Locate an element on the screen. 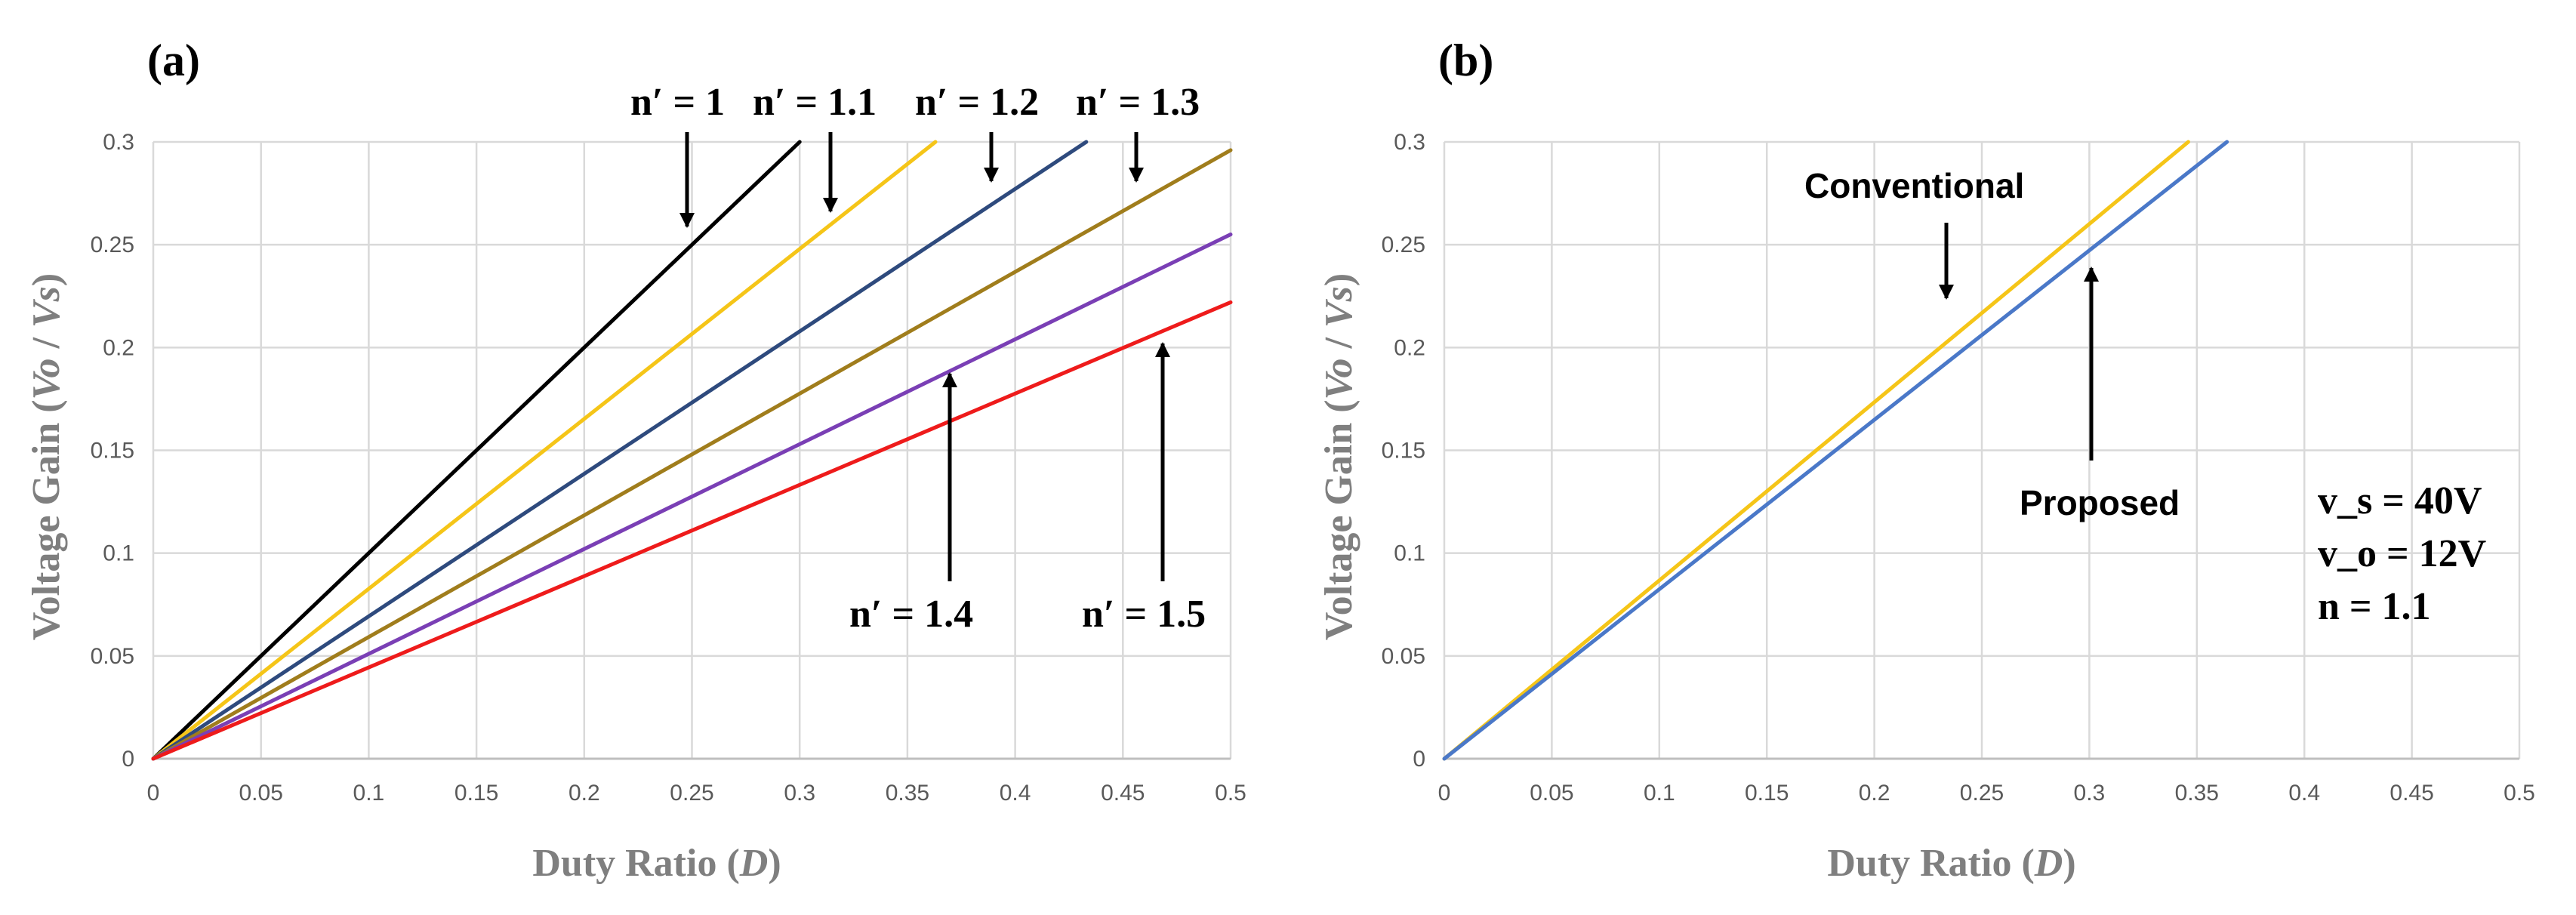  parameter-n: n = 1.1 is located at coordinates (2374, 606).